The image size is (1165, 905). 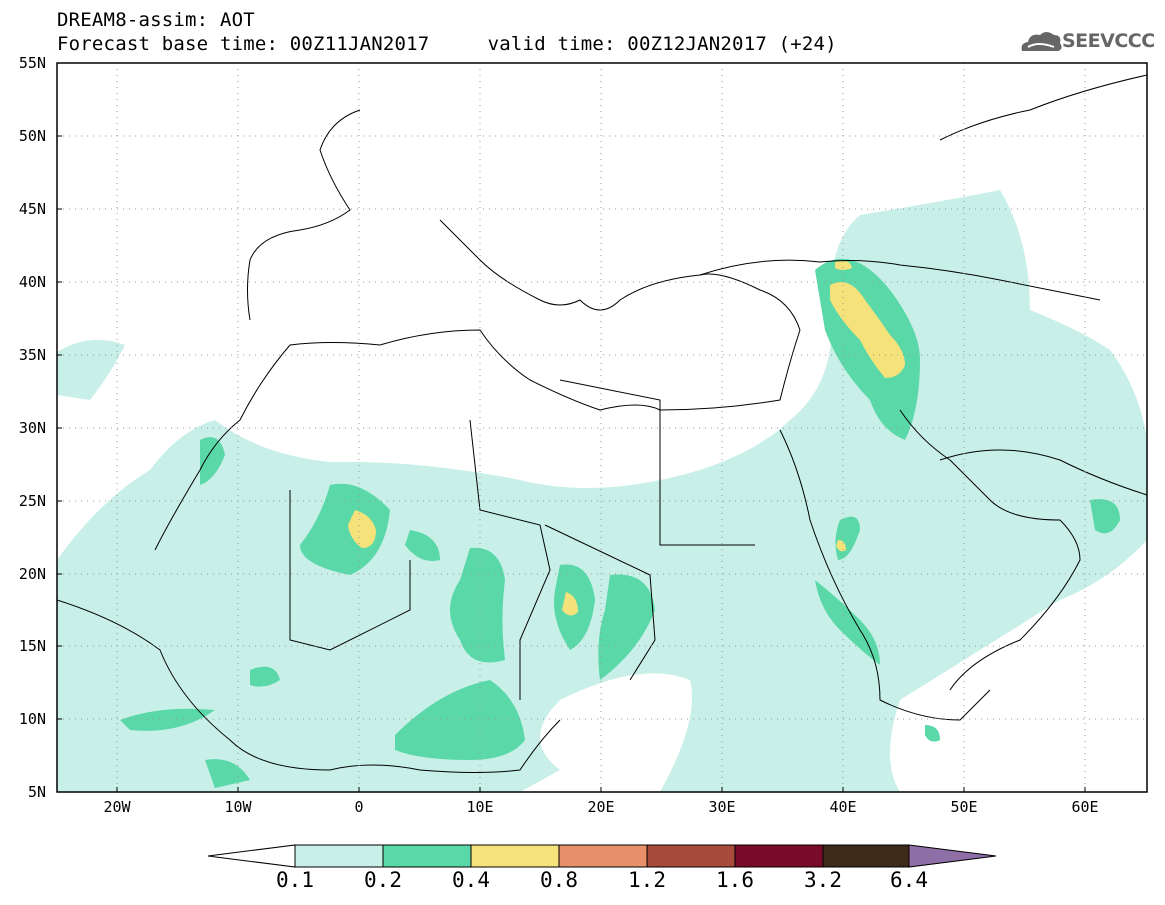 I want to click on colorbar-label: 3.2, so click(x=823, y=880).